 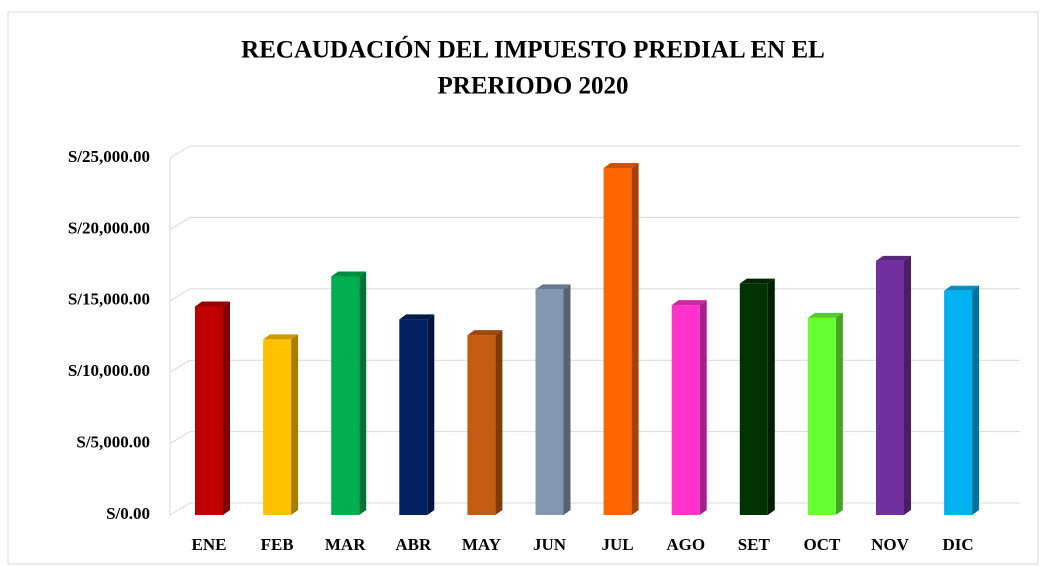 What do you see at coordinates (109, 370) in the screenshot?
I see `y-tick-label: S/10,000.00` at bounding box center [109, 370].